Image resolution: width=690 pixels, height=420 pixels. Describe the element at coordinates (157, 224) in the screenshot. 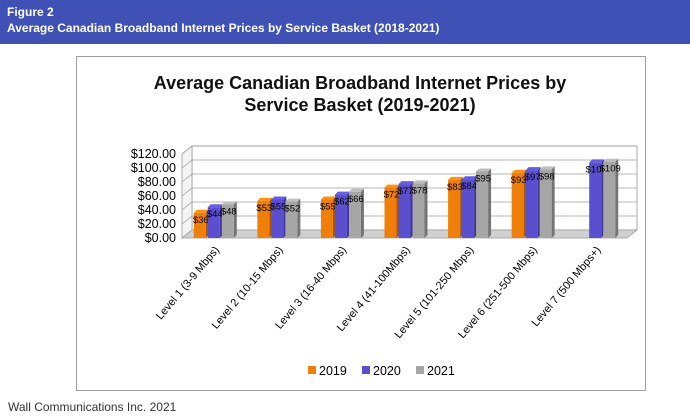

I see `y-tick-label: $20.00` at that location.